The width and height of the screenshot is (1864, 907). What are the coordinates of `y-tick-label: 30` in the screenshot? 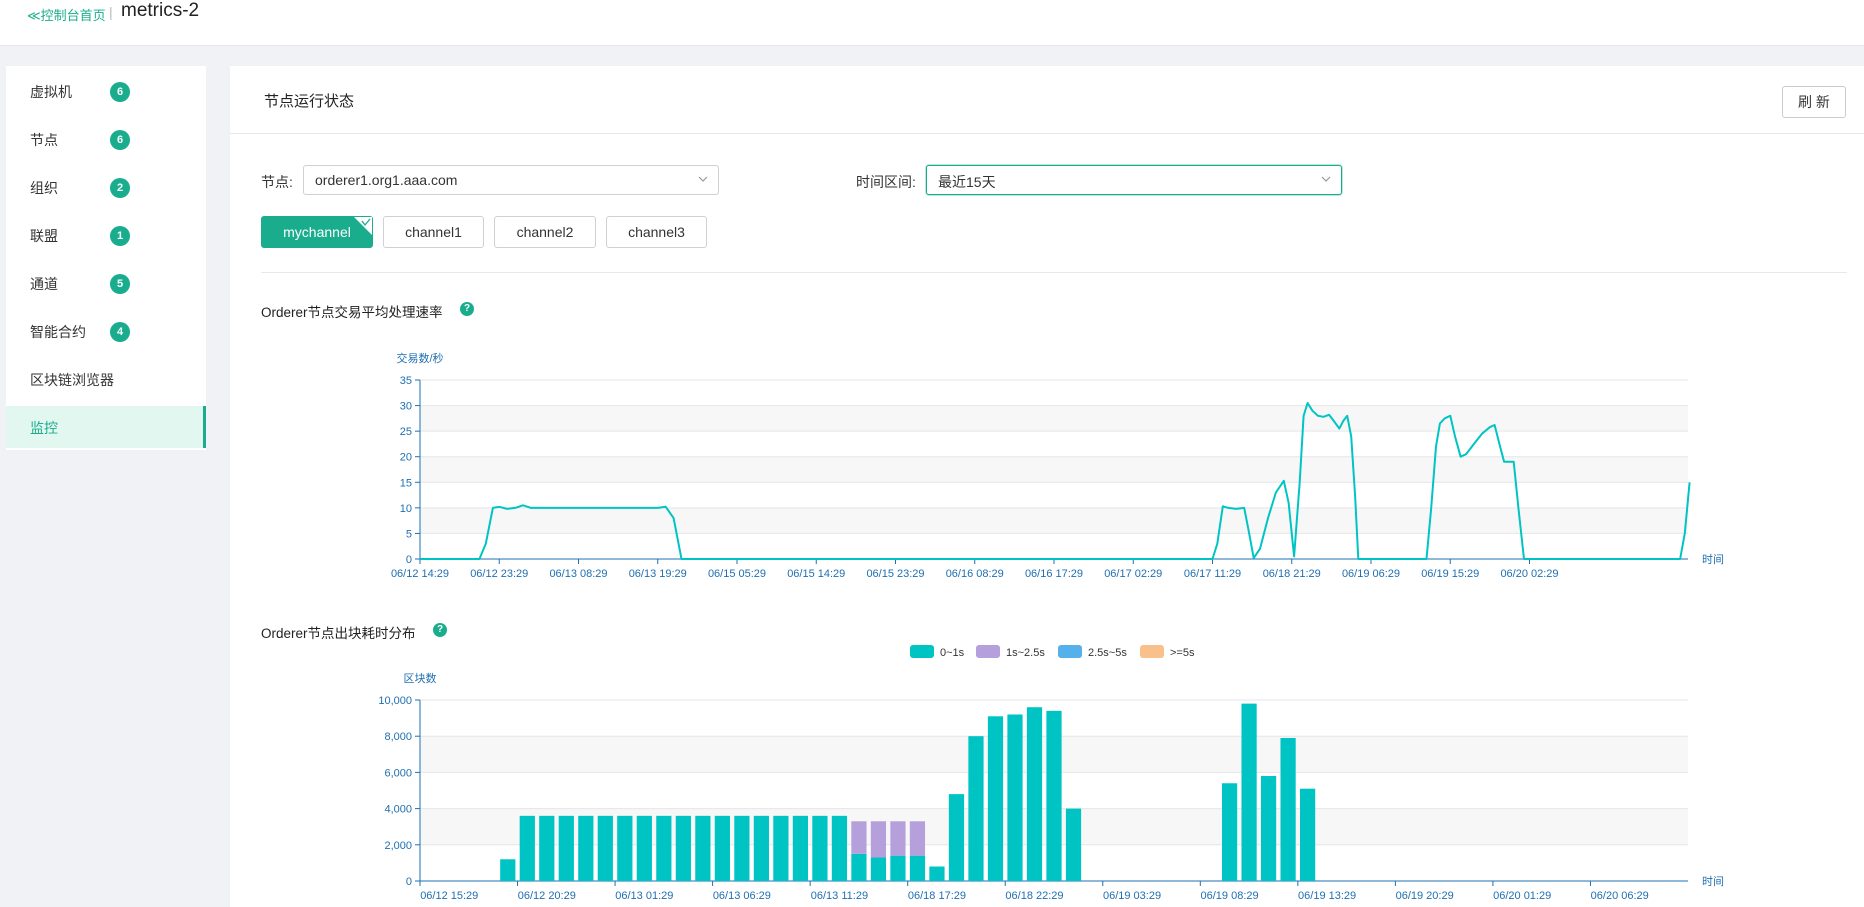 It's located at (406, 407).